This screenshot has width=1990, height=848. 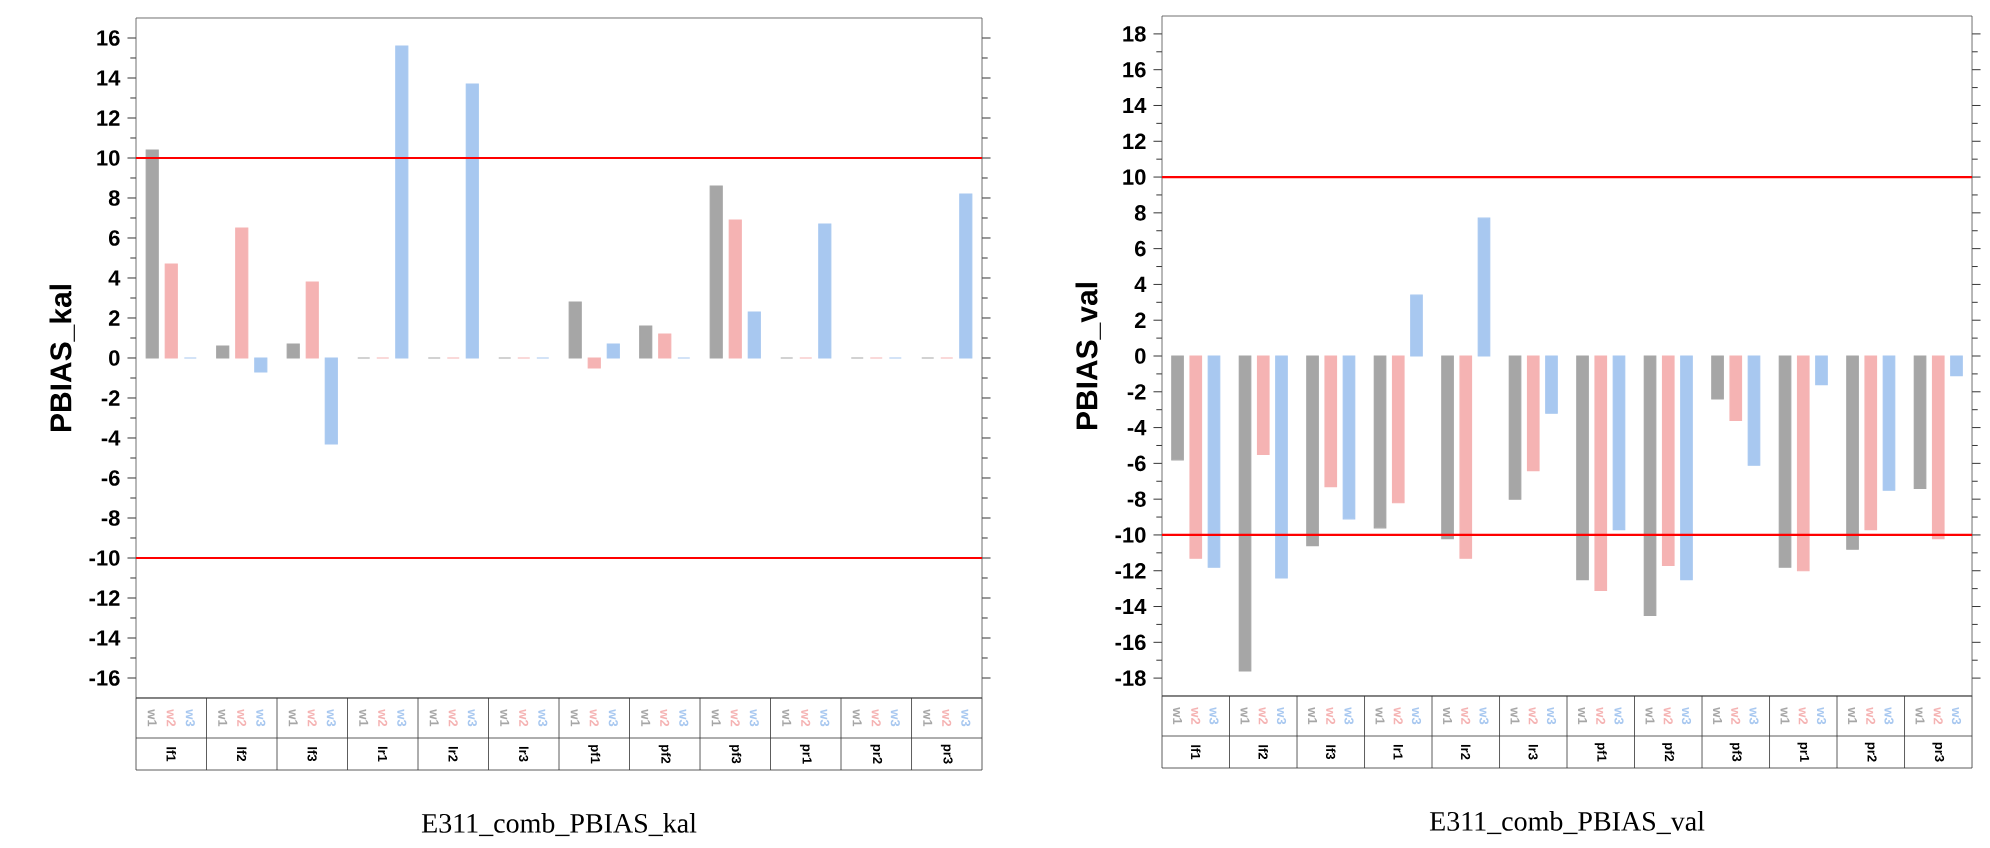 I want to click on y-axis-title: PBIAS_kal, so click(x=62, y=358).